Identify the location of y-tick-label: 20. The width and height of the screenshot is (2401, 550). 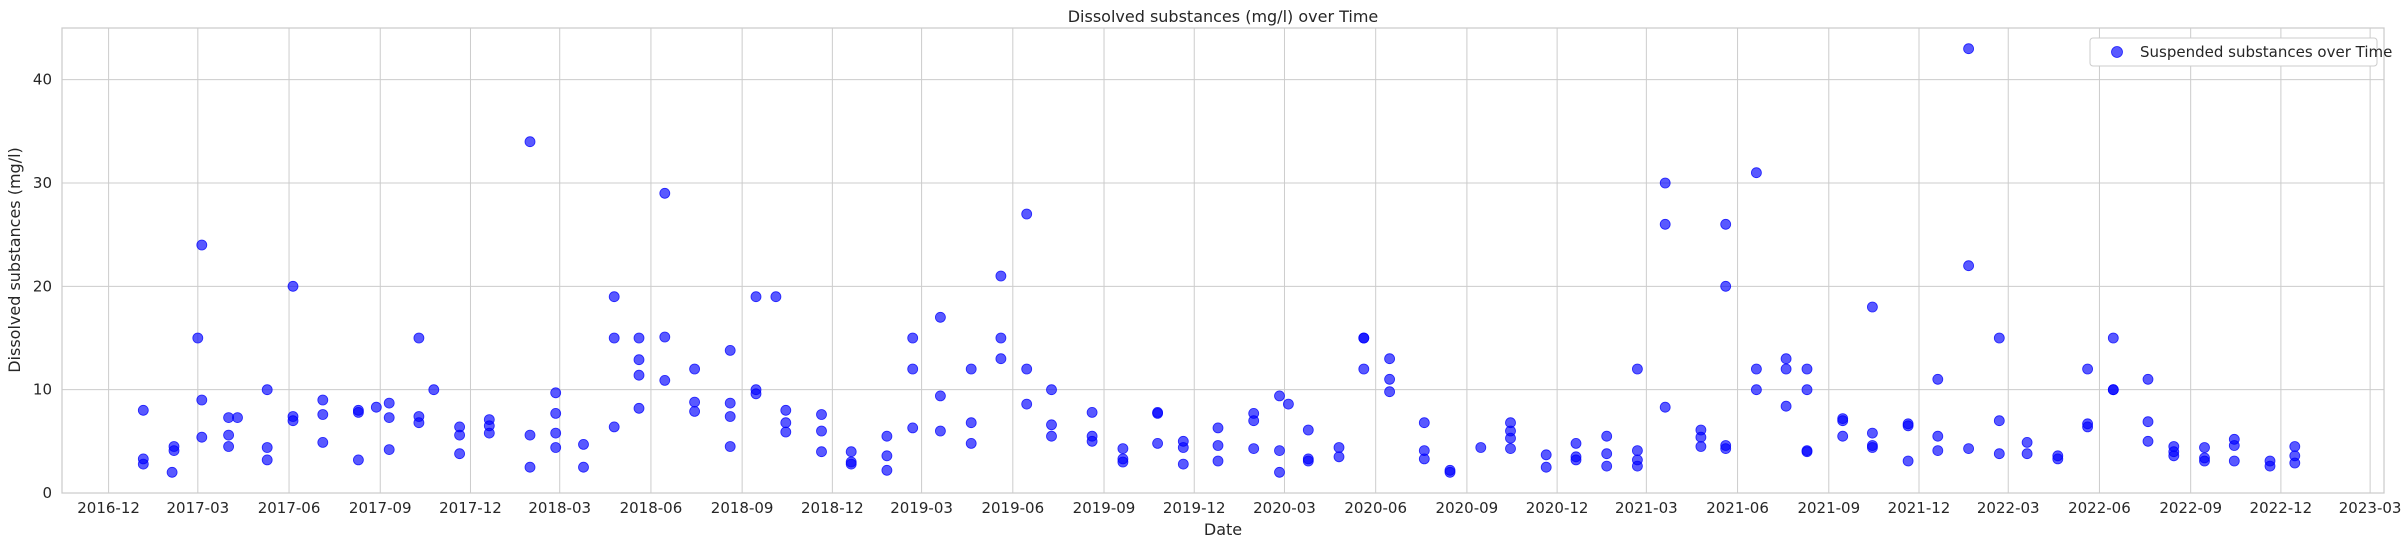
(42, 286).